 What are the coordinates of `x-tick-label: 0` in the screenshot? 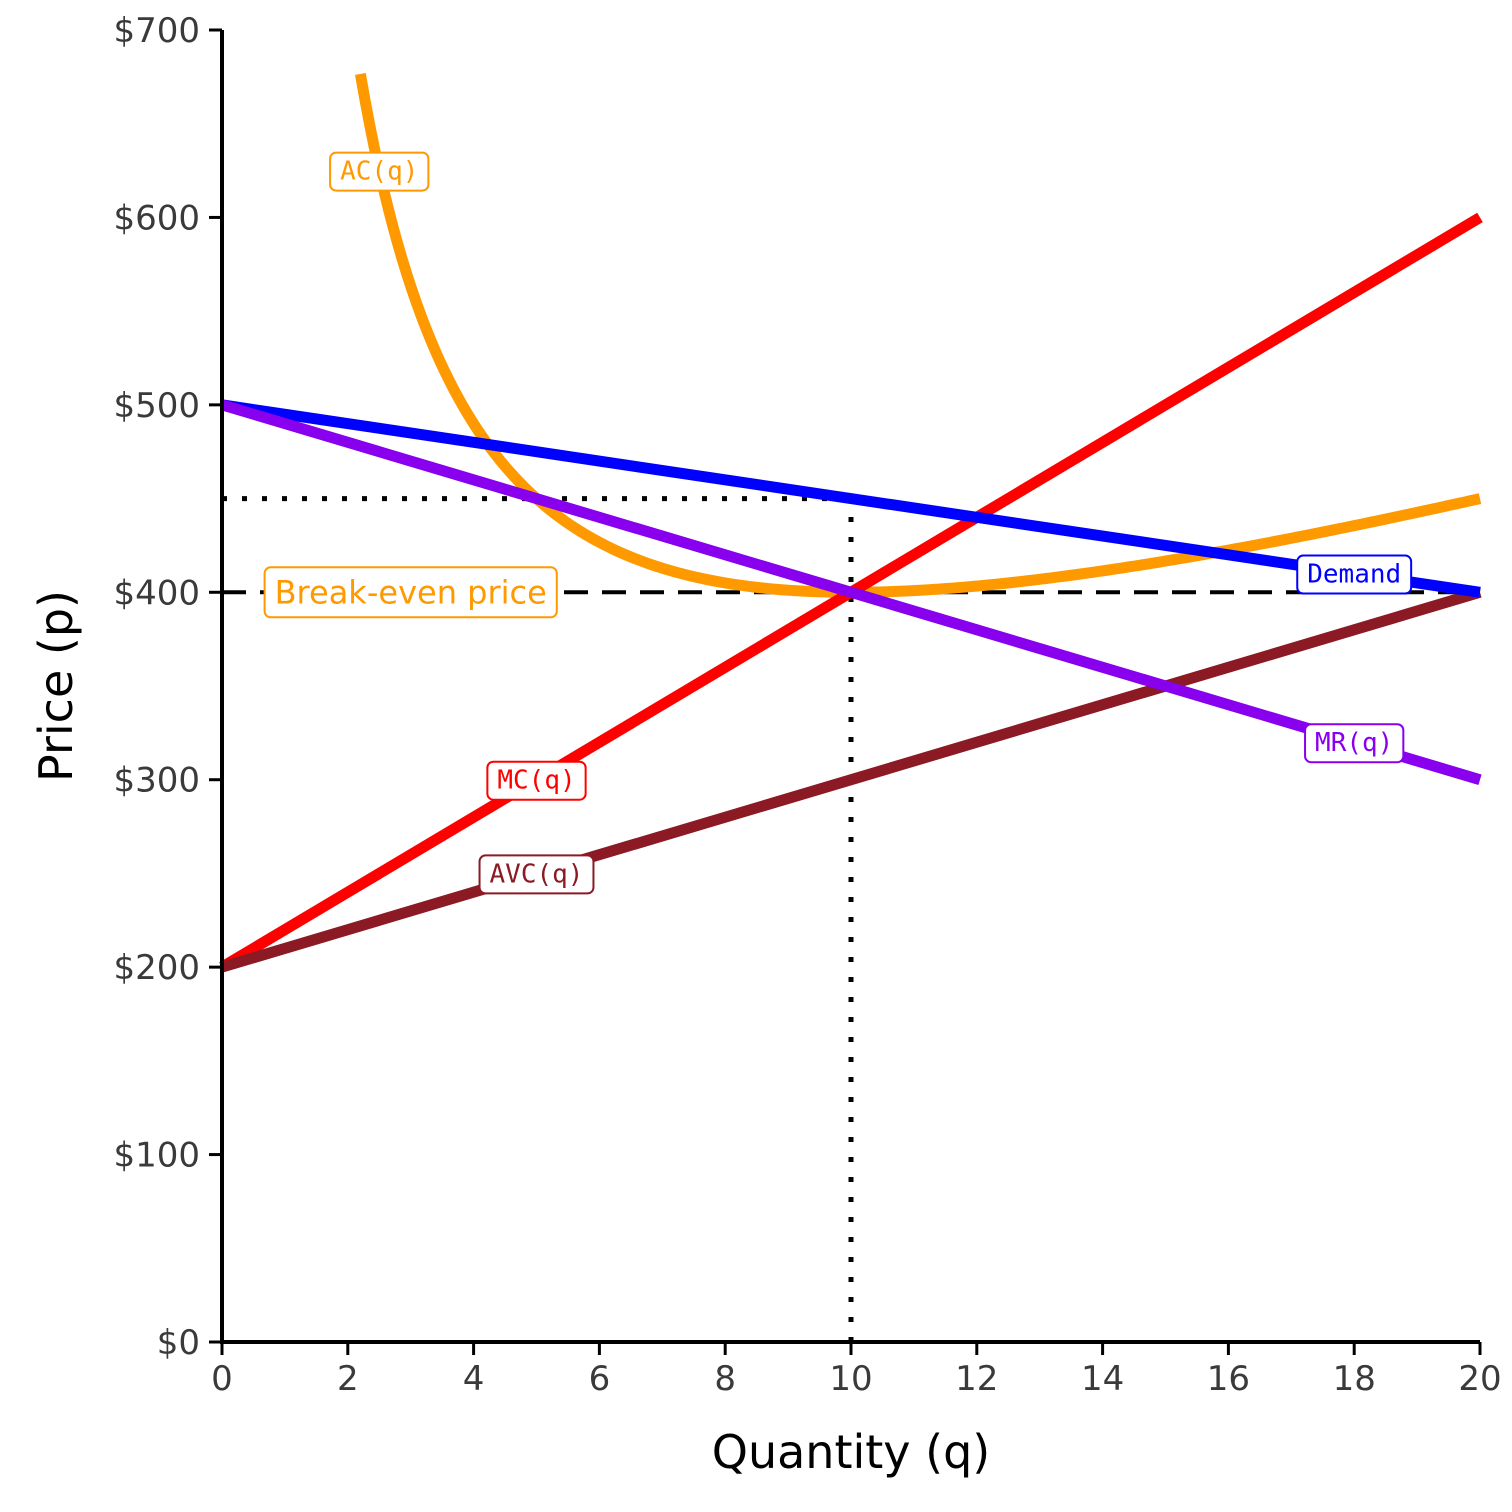 It's located at (222, 1379).